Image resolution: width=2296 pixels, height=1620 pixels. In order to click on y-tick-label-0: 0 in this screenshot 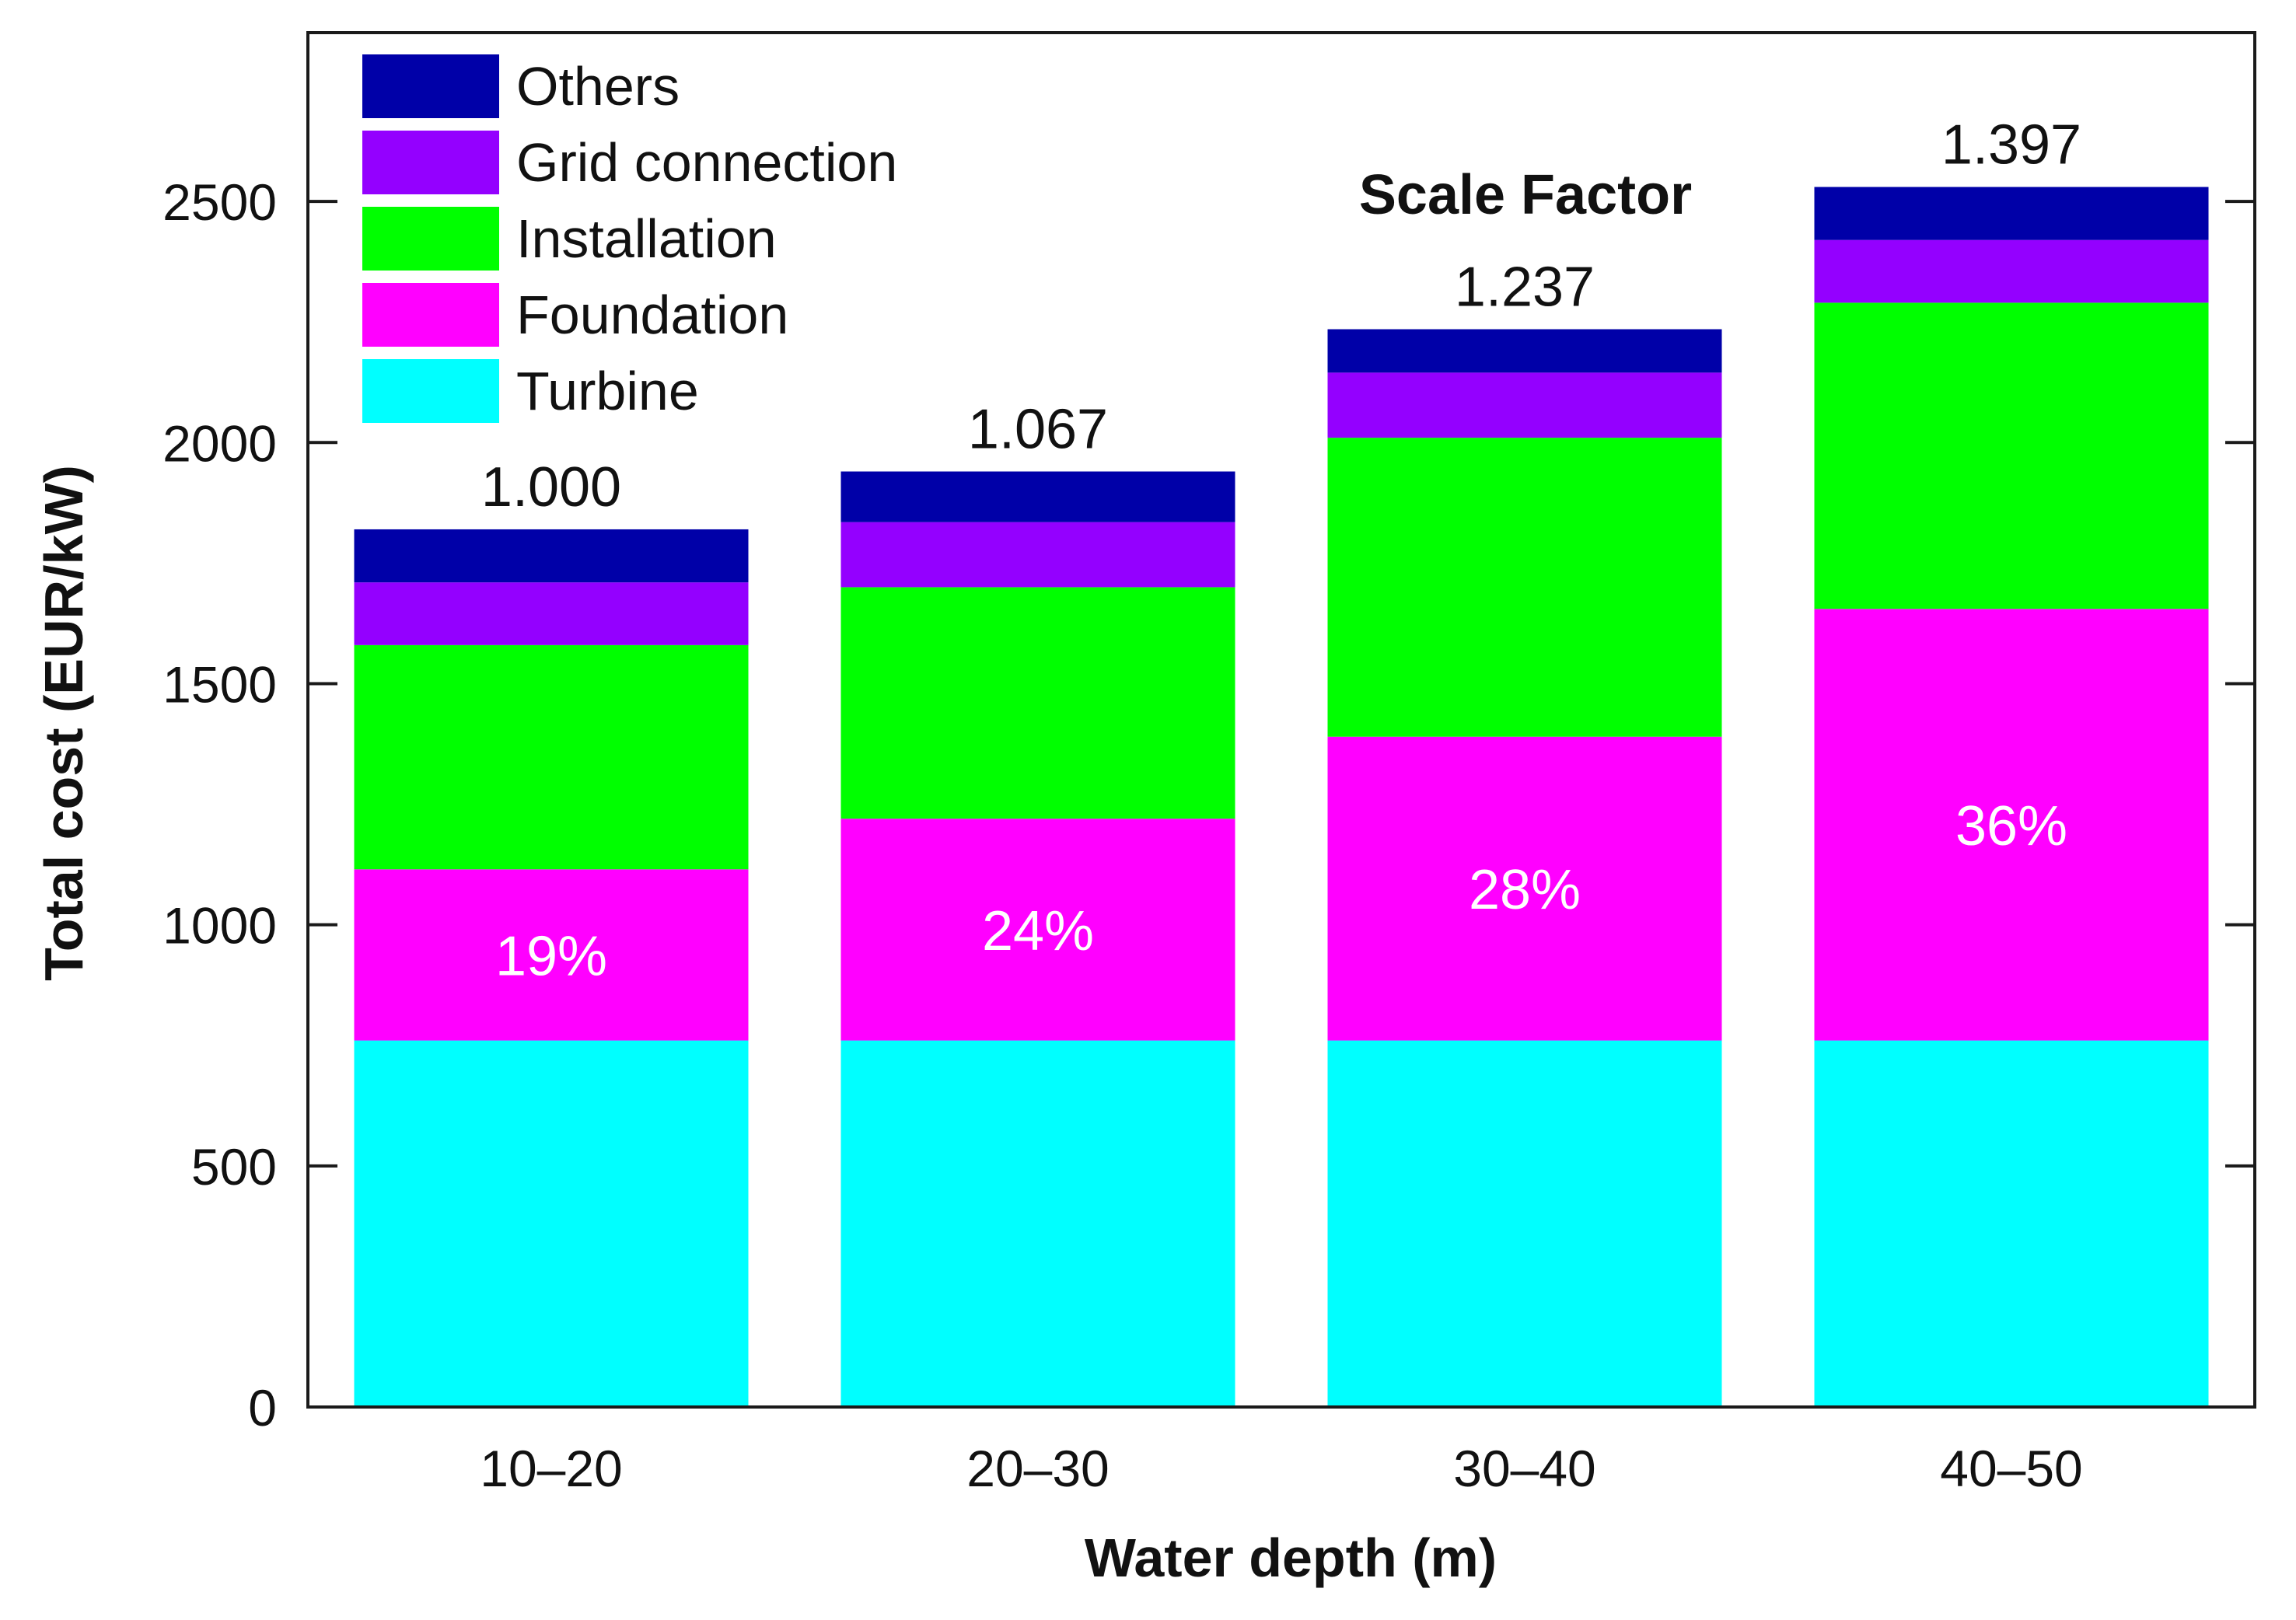, I will do `click(262, 1408)`.